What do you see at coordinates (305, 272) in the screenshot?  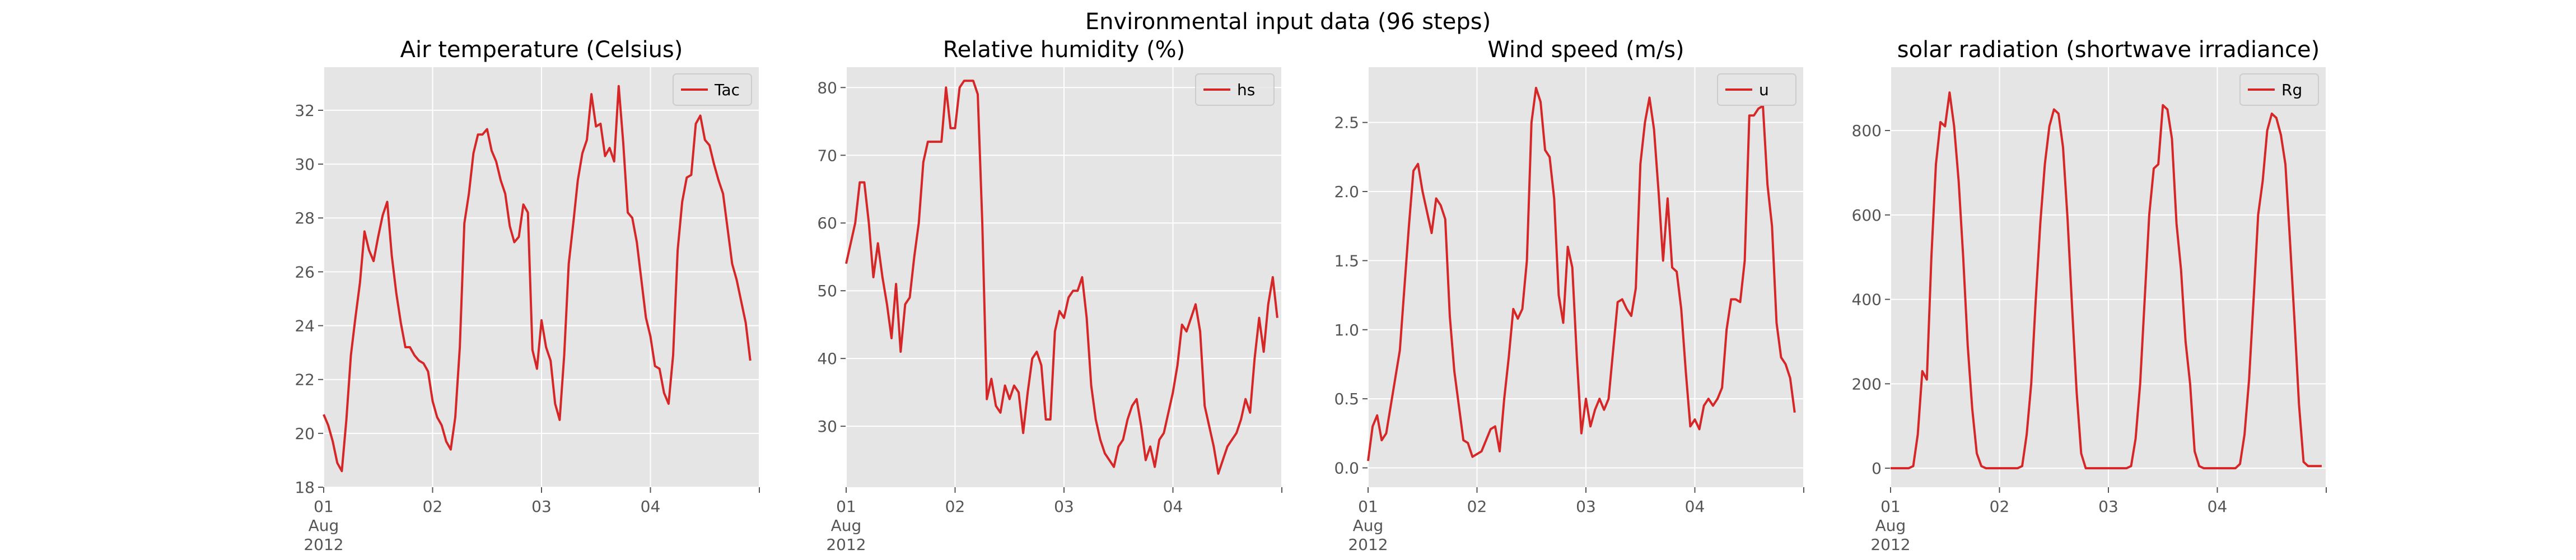 I see `y-tick-label: 26` at bounding box center [305, 272].